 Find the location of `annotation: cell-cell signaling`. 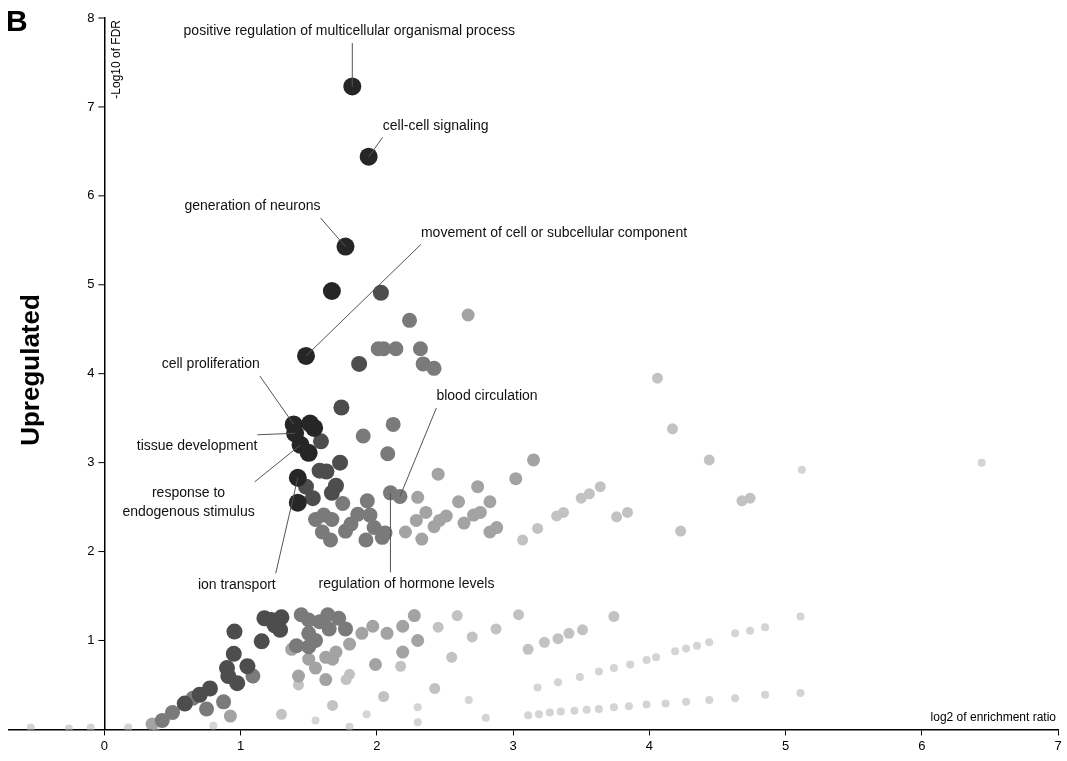

annotation: cell-cell signaling is located at coordinates (435, 124).